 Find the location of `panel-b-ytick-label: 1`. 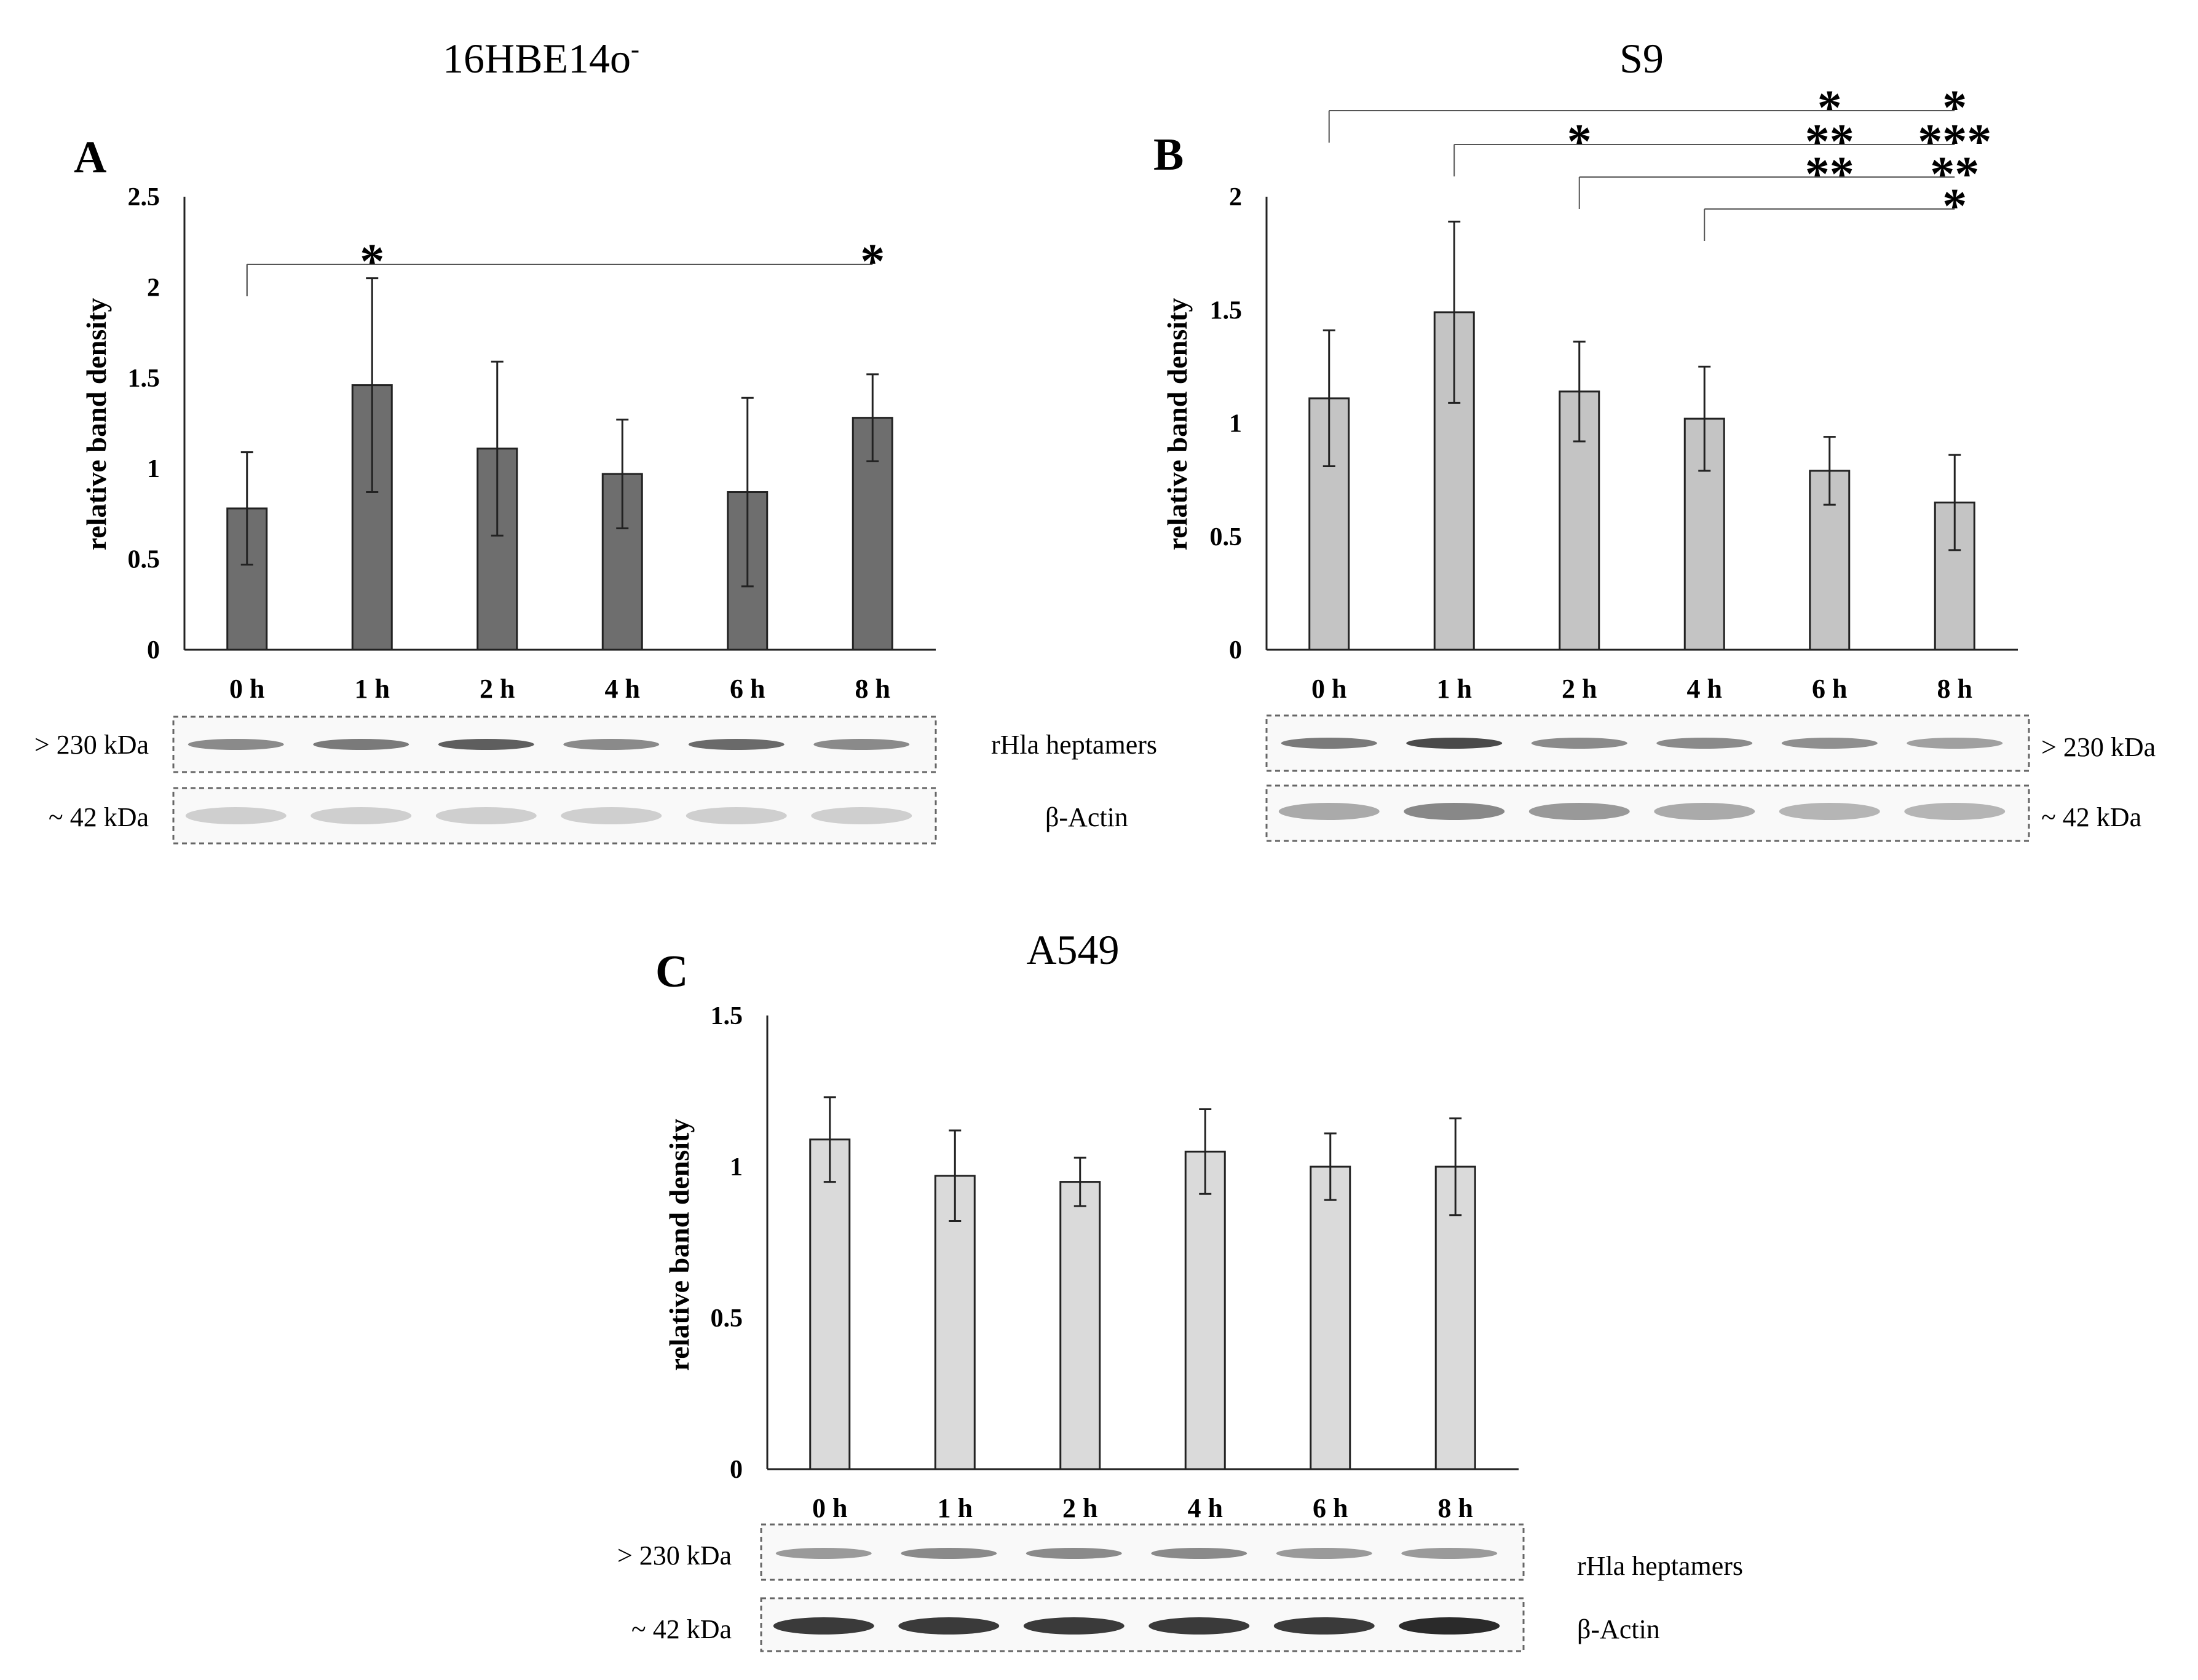

panel-b-ytick-label: 1 is located at coordinates (1235, 424).